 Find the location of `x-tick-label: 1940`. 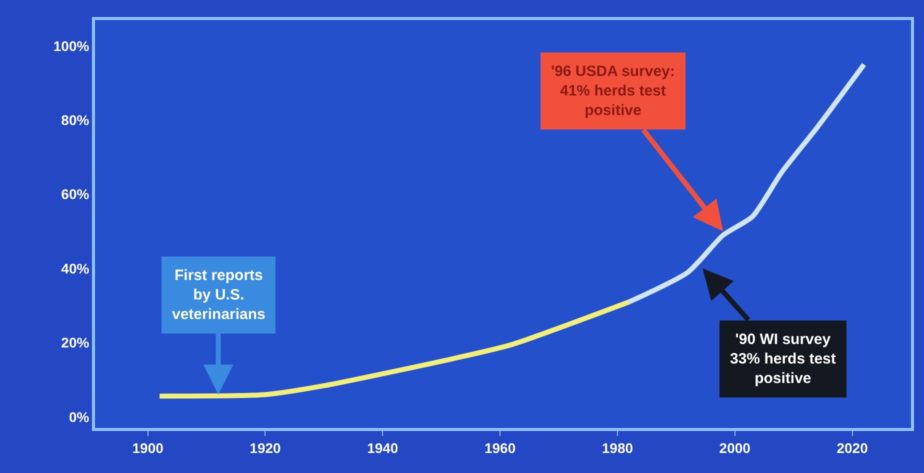

x-tick-label: 1940 is located at coordinates (382, 448).